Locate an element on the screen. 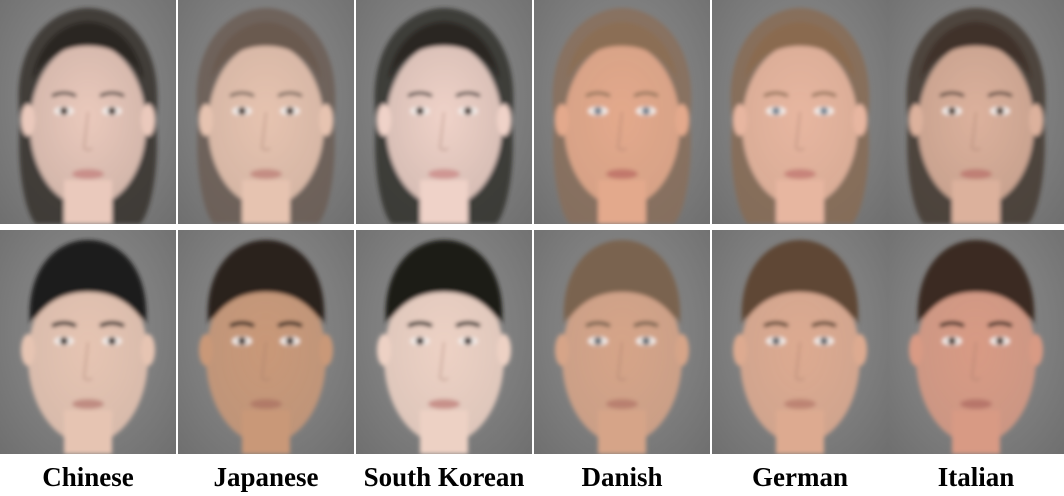  label-japanese: Japanese is located at coordinates (266, 477).